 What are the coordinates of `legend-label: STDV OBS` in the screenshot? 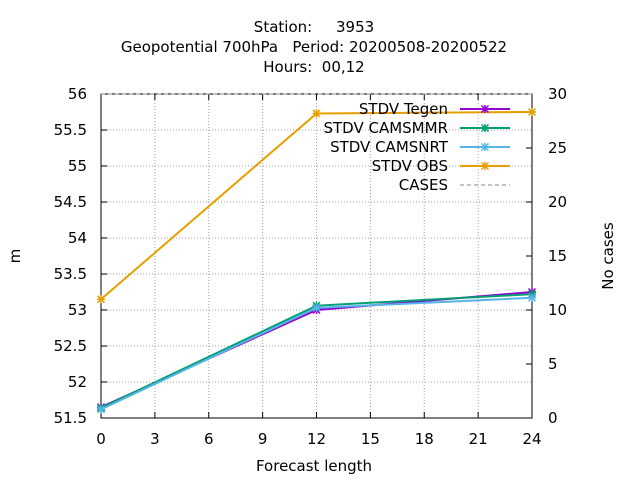 It's located at (410, 166).